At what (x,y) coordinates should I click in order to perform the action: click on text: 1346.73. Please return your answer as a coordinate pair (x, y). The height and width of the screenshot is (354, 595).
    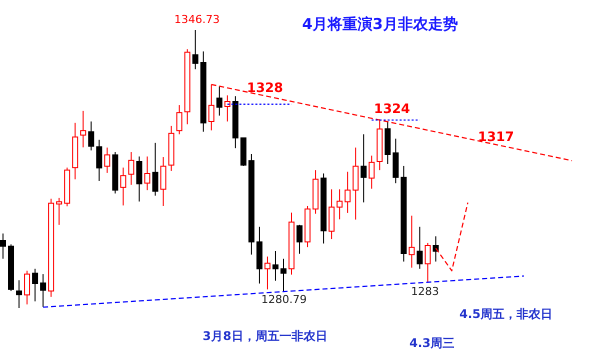
    Looking at the image, I should click on (197, 19).